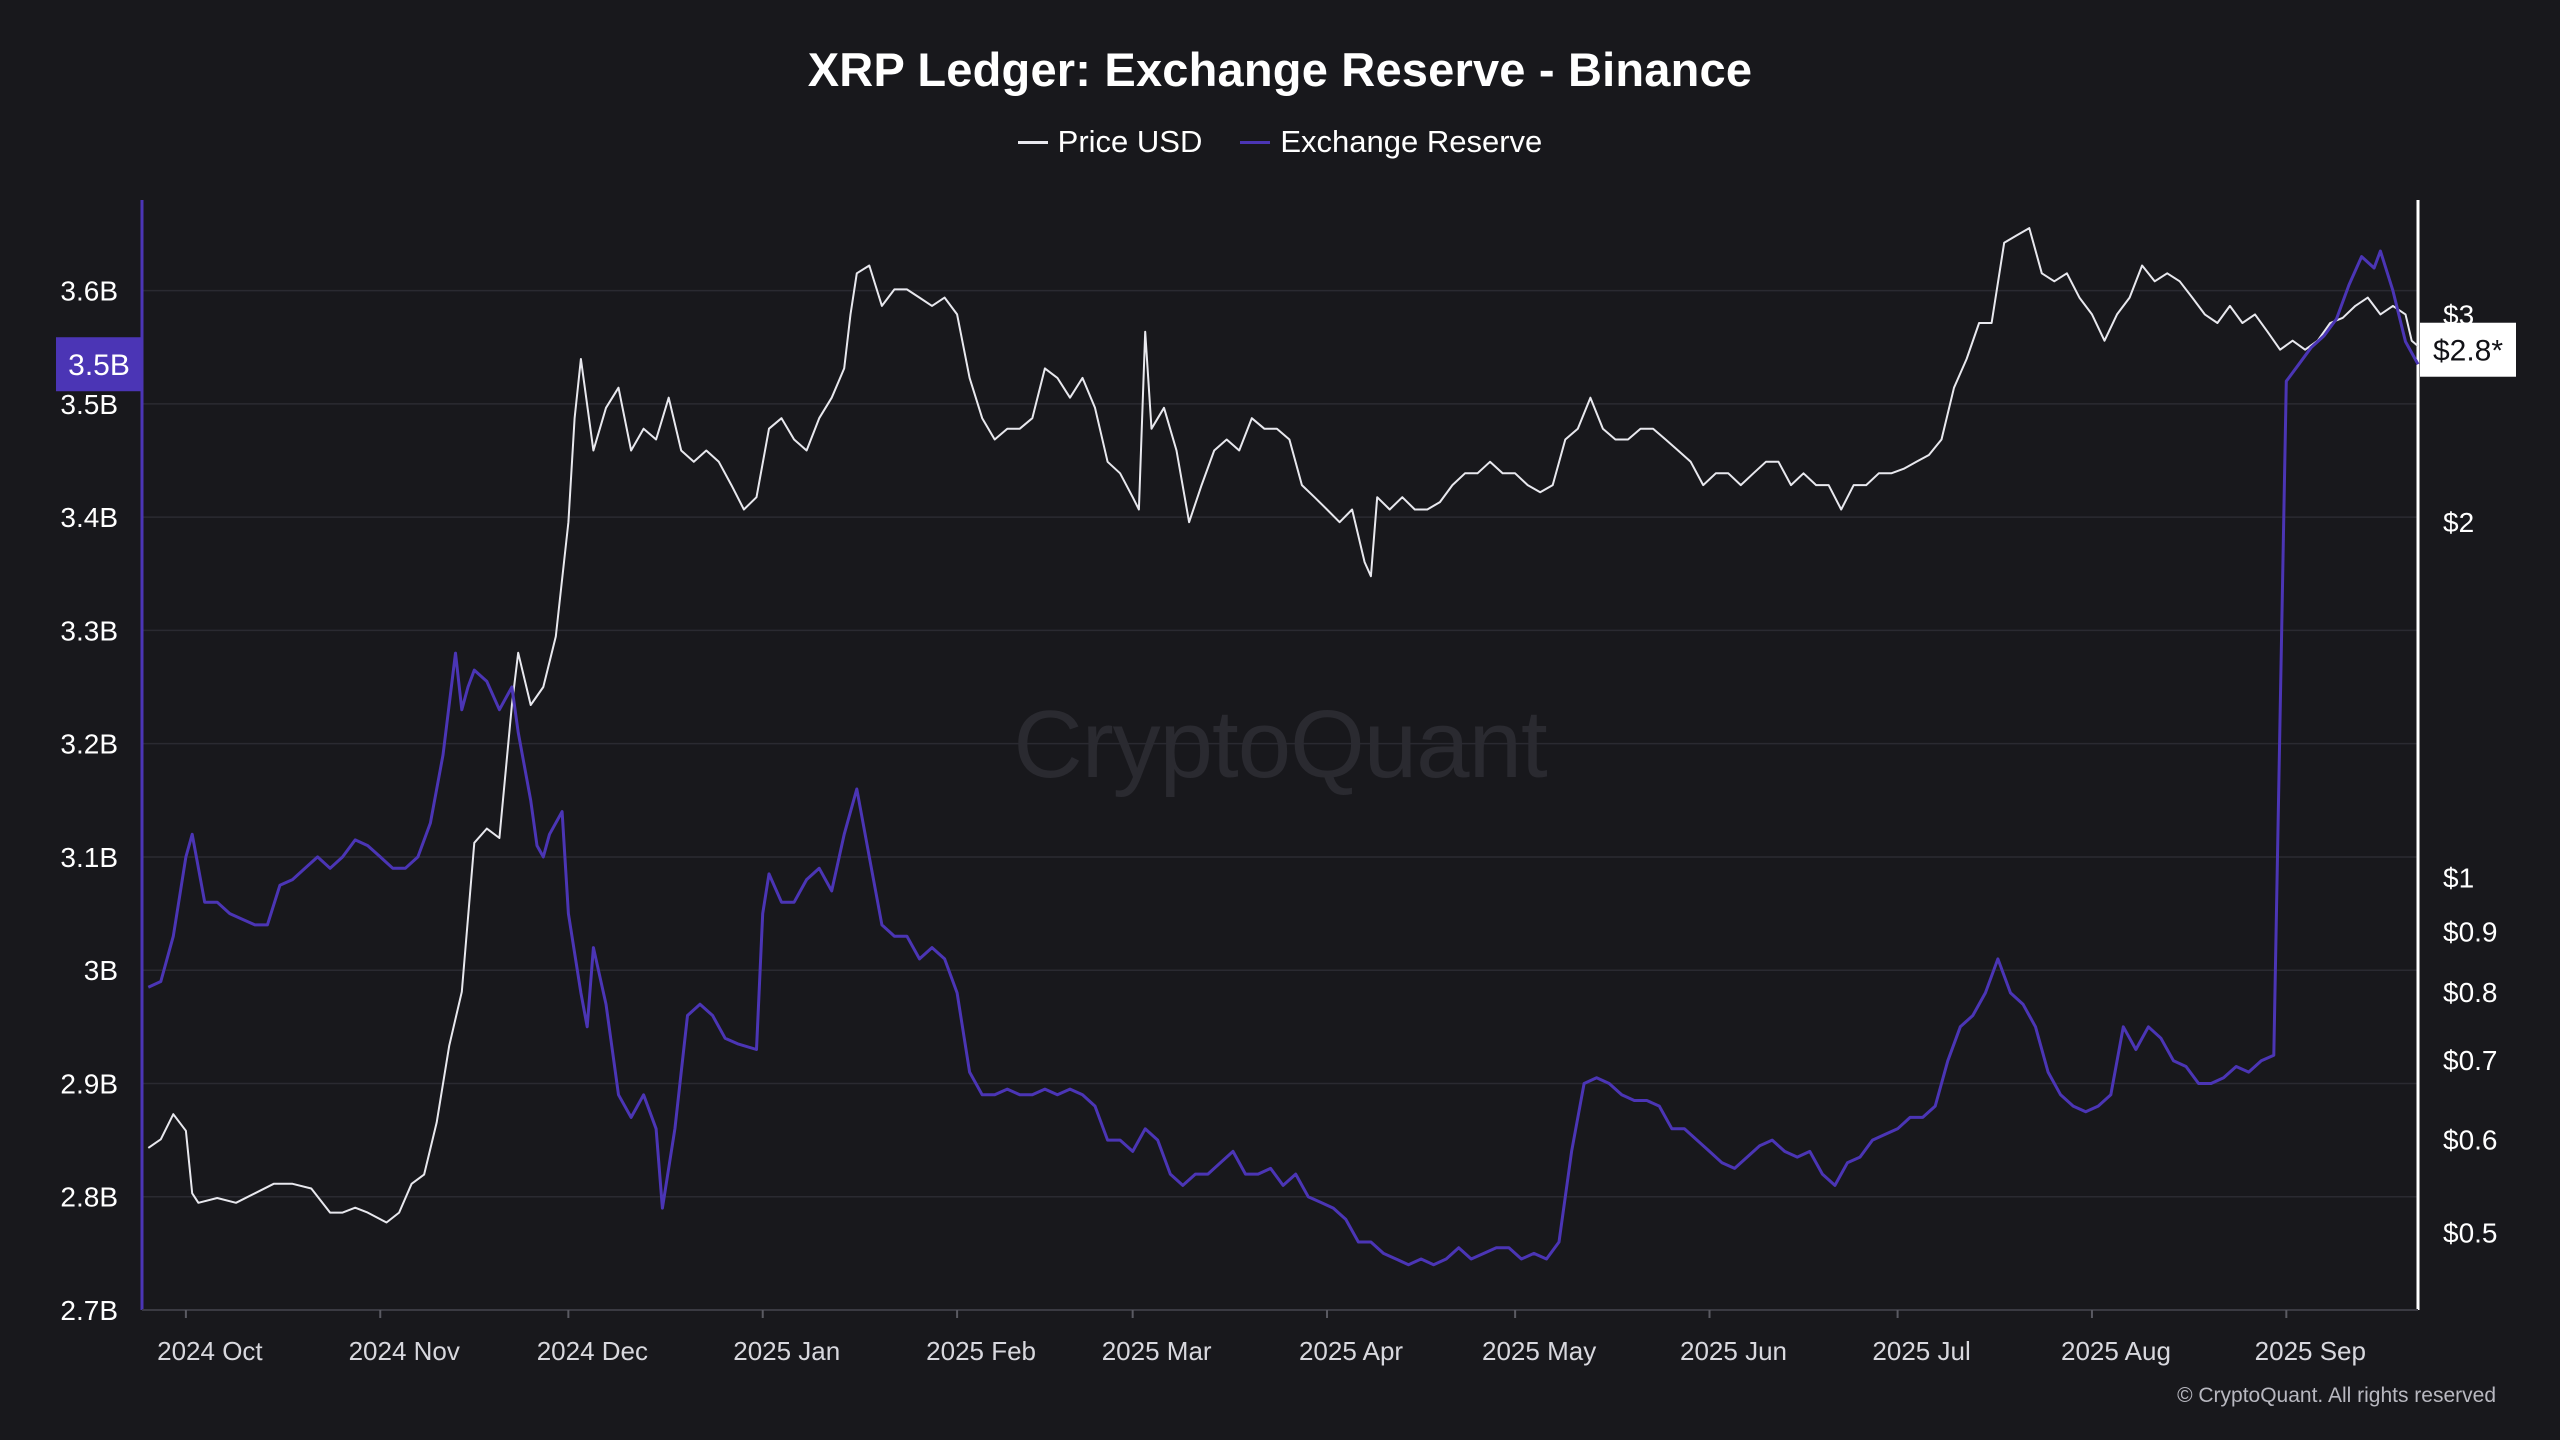 Image resolution: width=2560 pixels, height=1440 pixels. I want to click on x-tick-label: 2024 Dec, so click(592, 1351).